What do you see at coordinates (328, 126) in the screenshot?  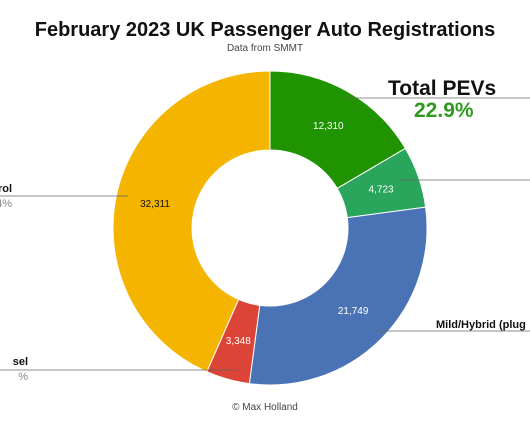 I see `slice-value-label-0: 12,310` at bounding box center [328, 126].